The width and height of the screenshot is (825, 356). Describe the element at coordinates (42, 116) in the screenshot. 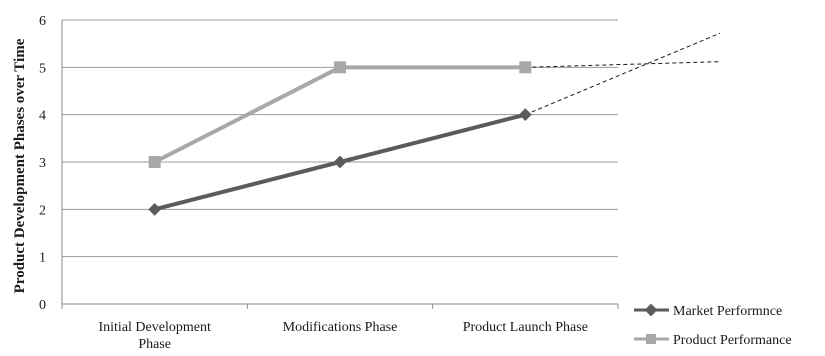

I see `y-tick-label-4: 4` at that location.